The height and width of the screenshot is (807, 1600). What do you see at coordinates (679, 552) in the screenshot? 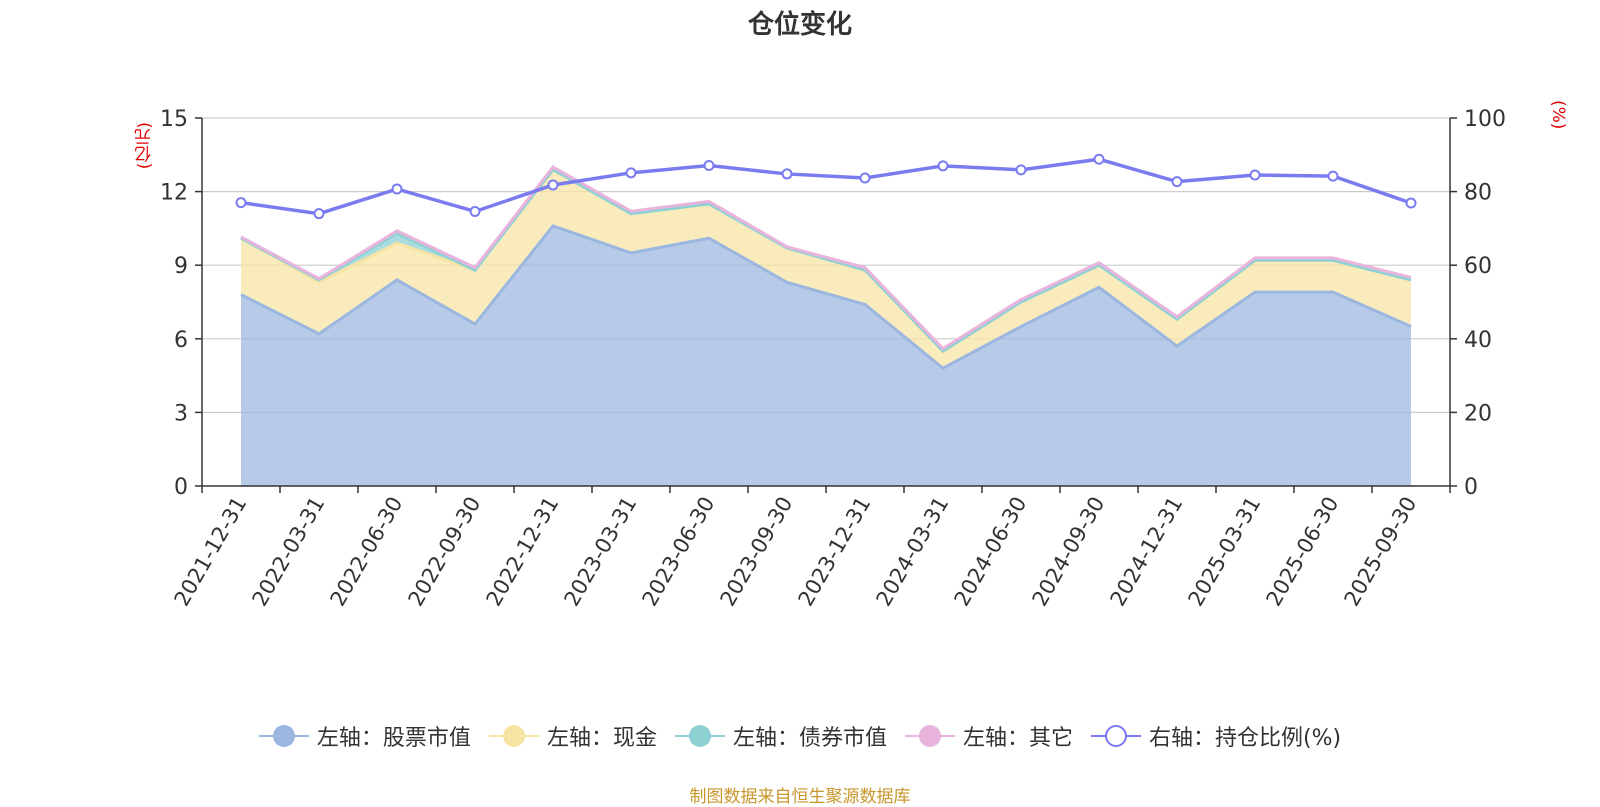
I see `x-tick-label: 2023-06-30` at bounding box center [679, 552].